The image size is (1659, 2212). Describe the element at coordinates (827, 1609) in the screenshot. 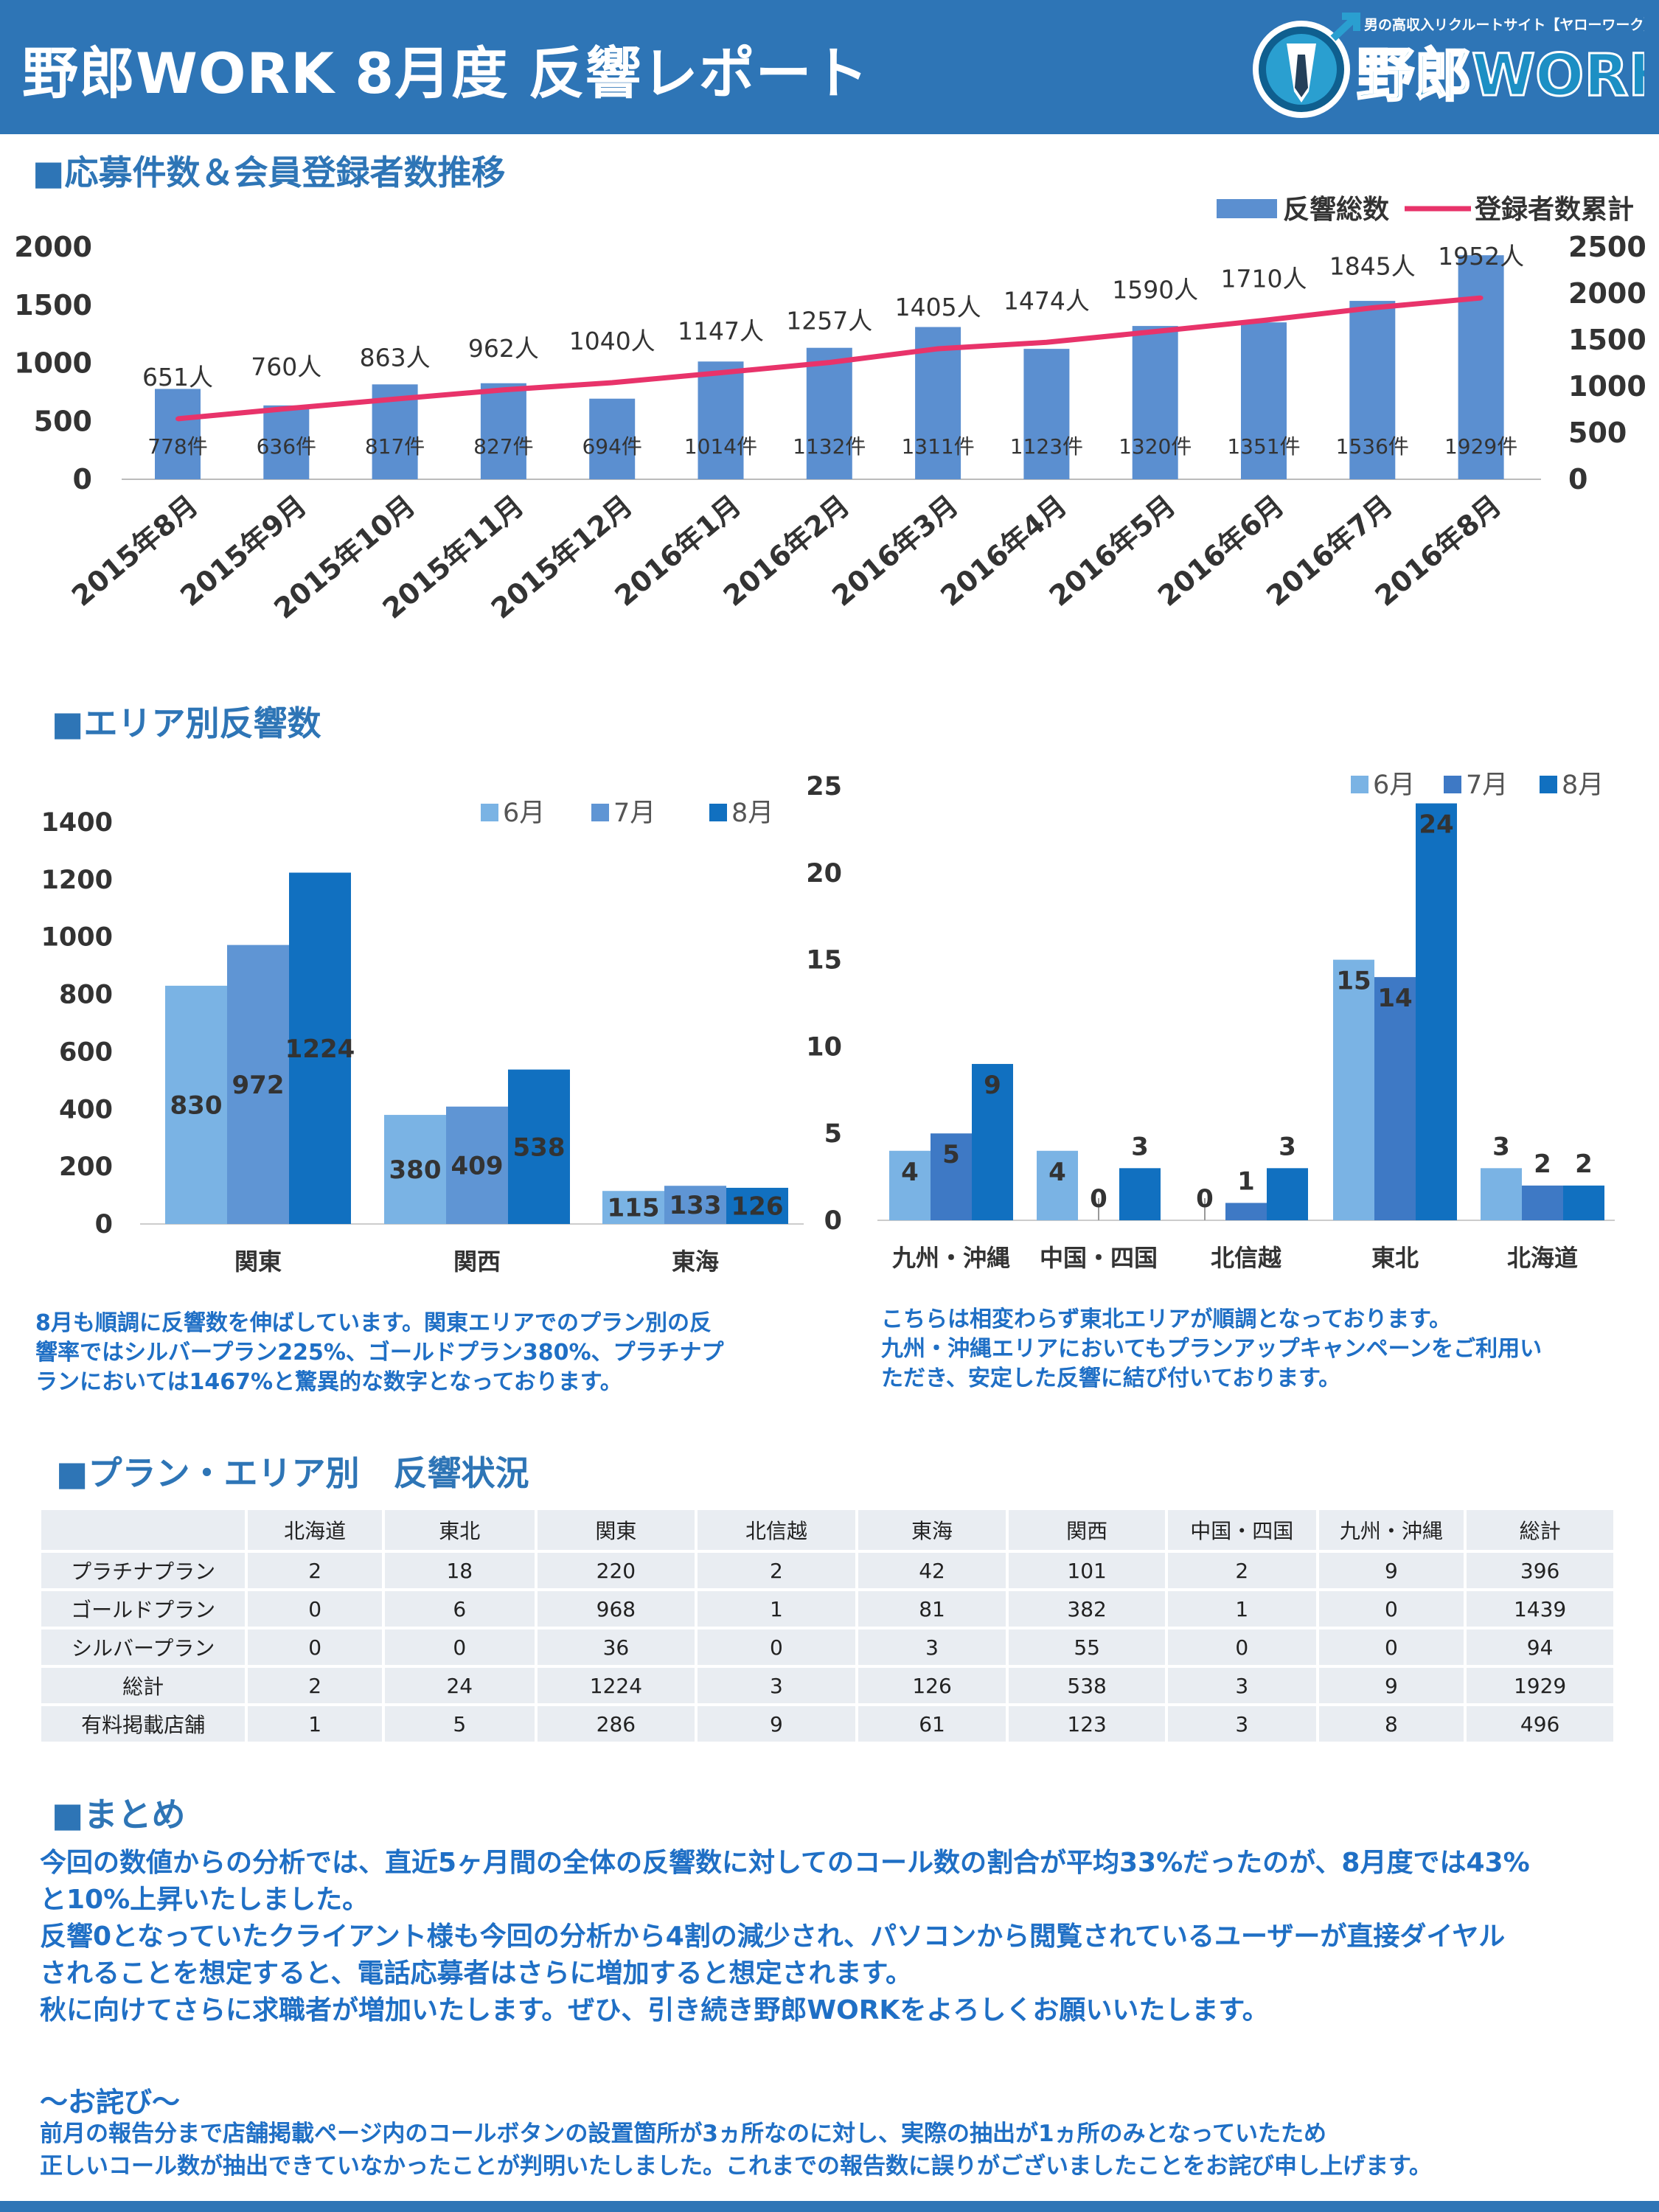

I see `table-row: ゴールドプラン 0 6 968 1 81 382 1 0 1439` at that location.